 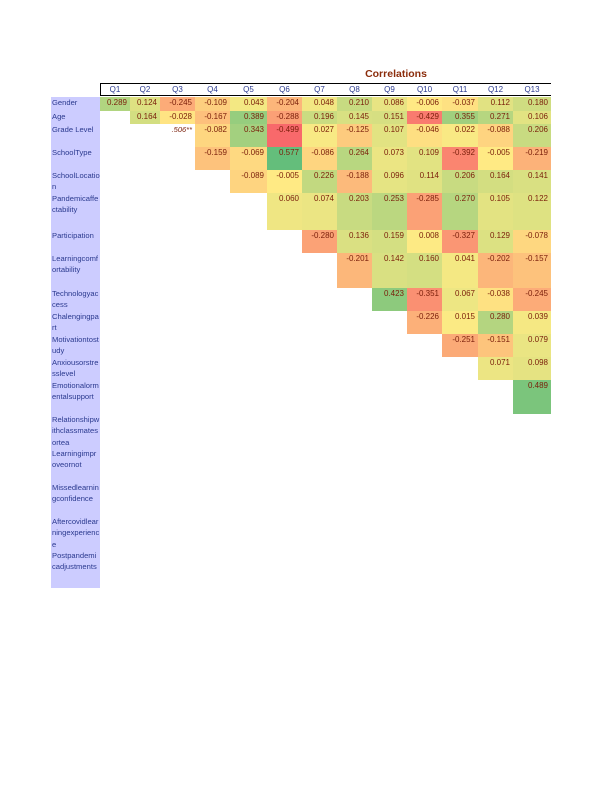 I want to click on row-label: Learningimproveornot, so click(x=74, y=459).